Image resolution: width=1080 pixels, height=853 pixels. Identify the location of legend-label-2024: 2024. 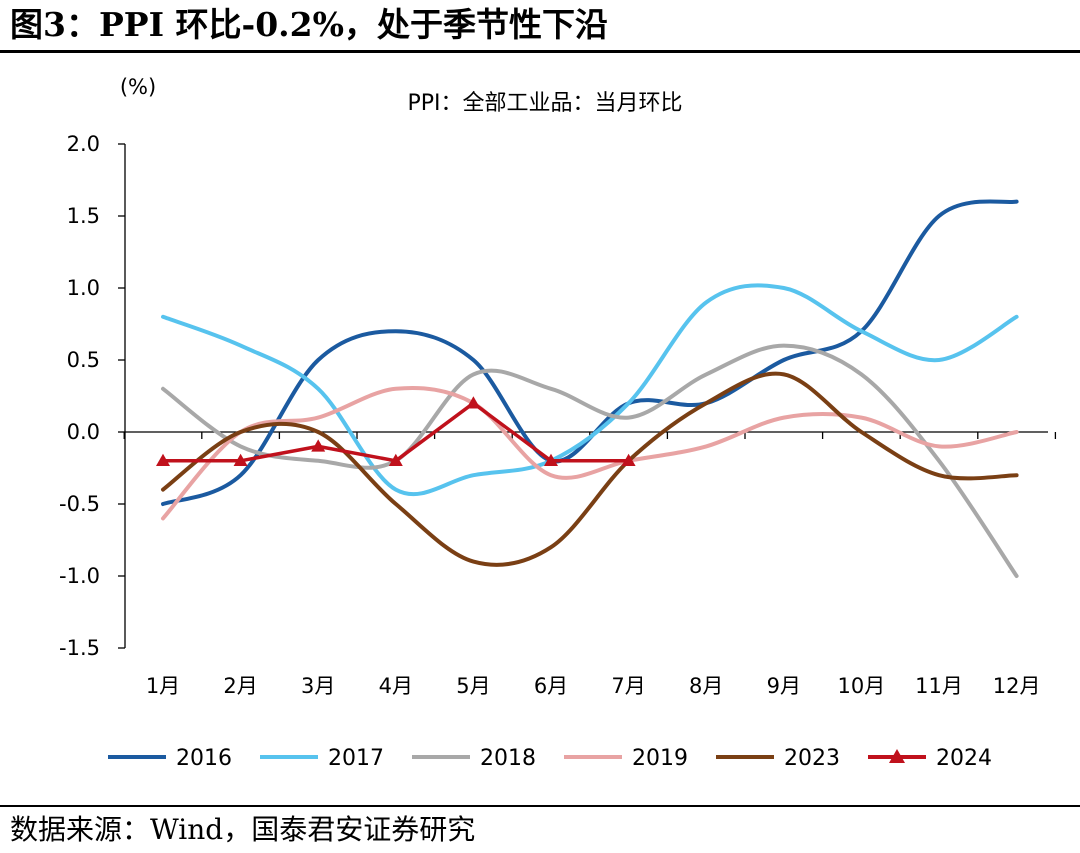
(964, 758).